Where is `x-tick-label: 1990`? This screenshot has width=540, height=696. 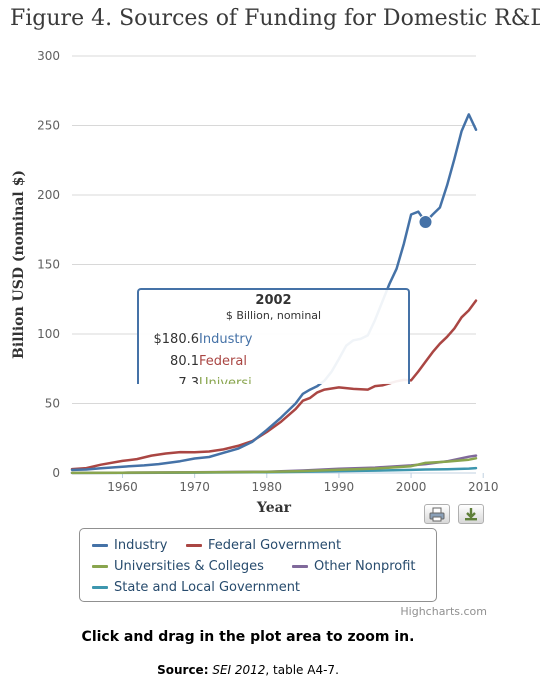
x-tick-label: 1990 is located at coordinates (339, 487).